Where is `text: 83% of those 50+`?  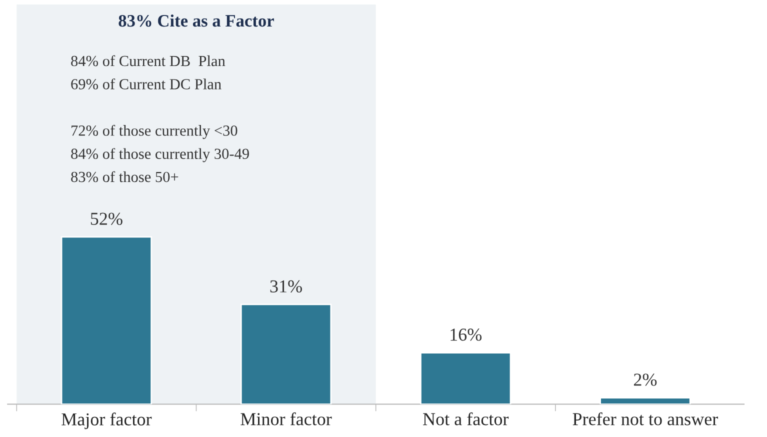 text: 83% of those 50+ is located at coordinates (124, 176).